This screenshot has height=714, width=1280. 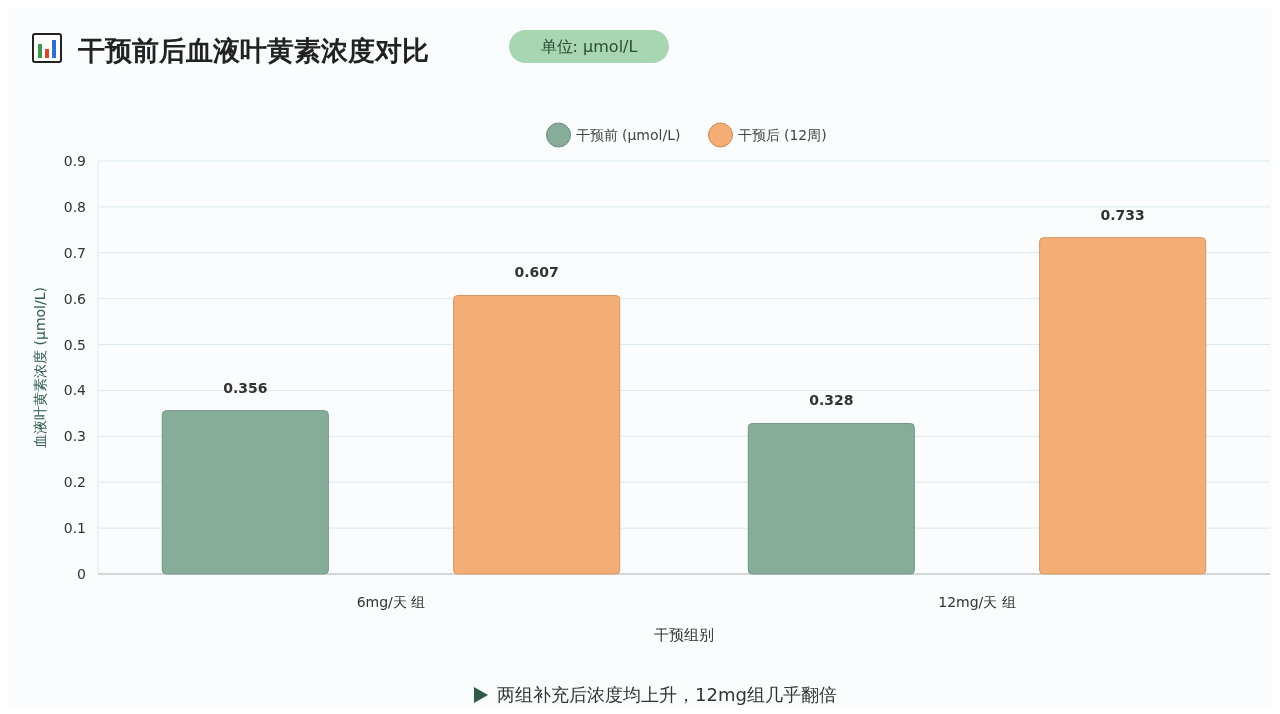 What do you see at coordinates (74, 252) in the screenshot?
I see `y-tick-label: 0.7` at bounding box center [74, 252].